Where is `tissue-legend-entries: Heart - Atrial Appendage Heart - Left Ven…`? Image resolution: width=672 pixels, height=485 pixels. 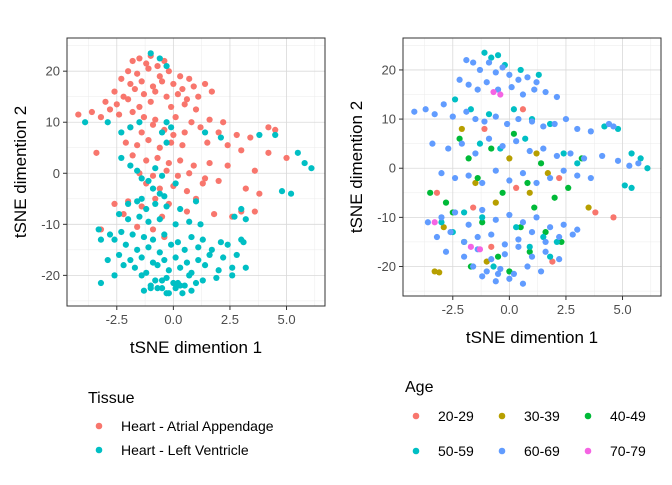
tissue-legend-entries: Heart - Atrial Appendage Heart - Left Ven… is located at coordinates (184, 438).